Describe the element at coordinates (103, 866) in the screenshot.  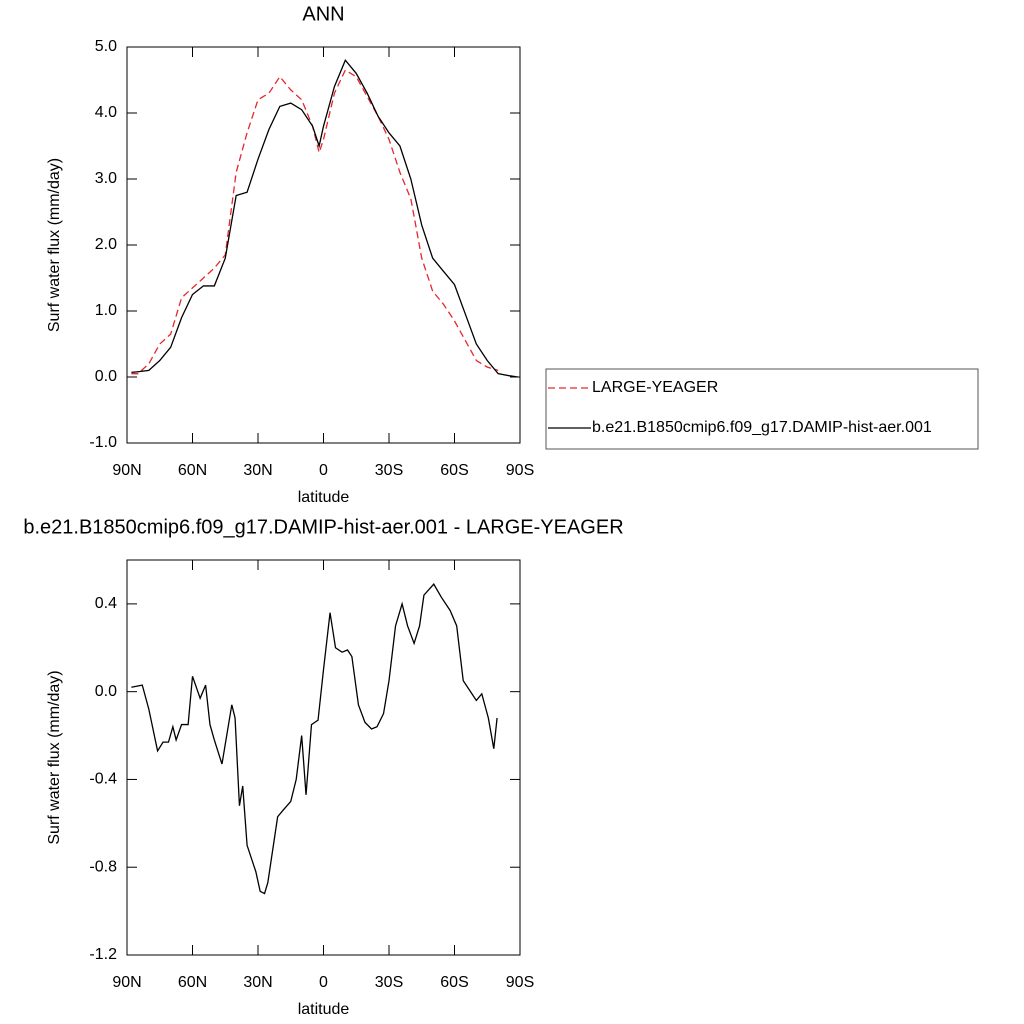
I see `y-tick-label: -0.8` at that location.